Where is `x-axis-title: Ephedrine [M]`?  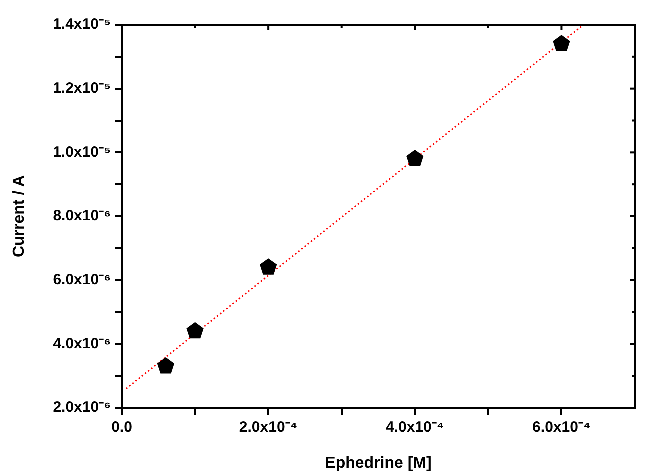
x-axis-title: Ephedrine [M] is located at coordinates (378, 463).